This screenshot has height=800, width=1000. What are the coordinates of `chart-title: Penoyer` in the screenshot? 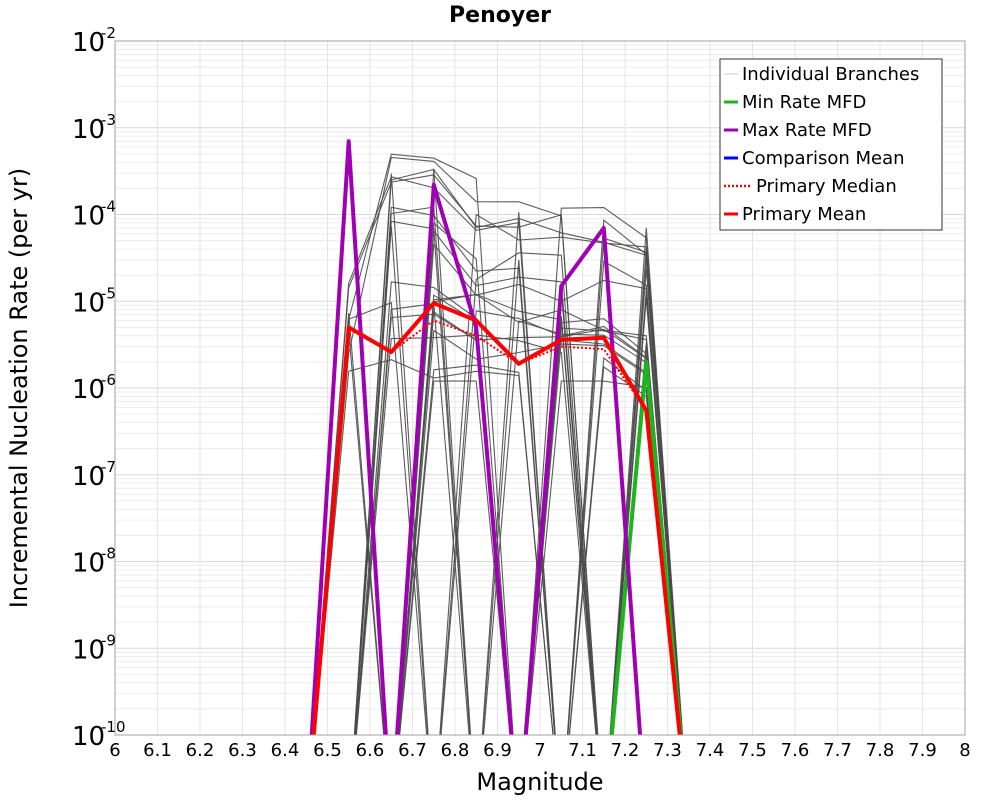 It's located at (500, 15).